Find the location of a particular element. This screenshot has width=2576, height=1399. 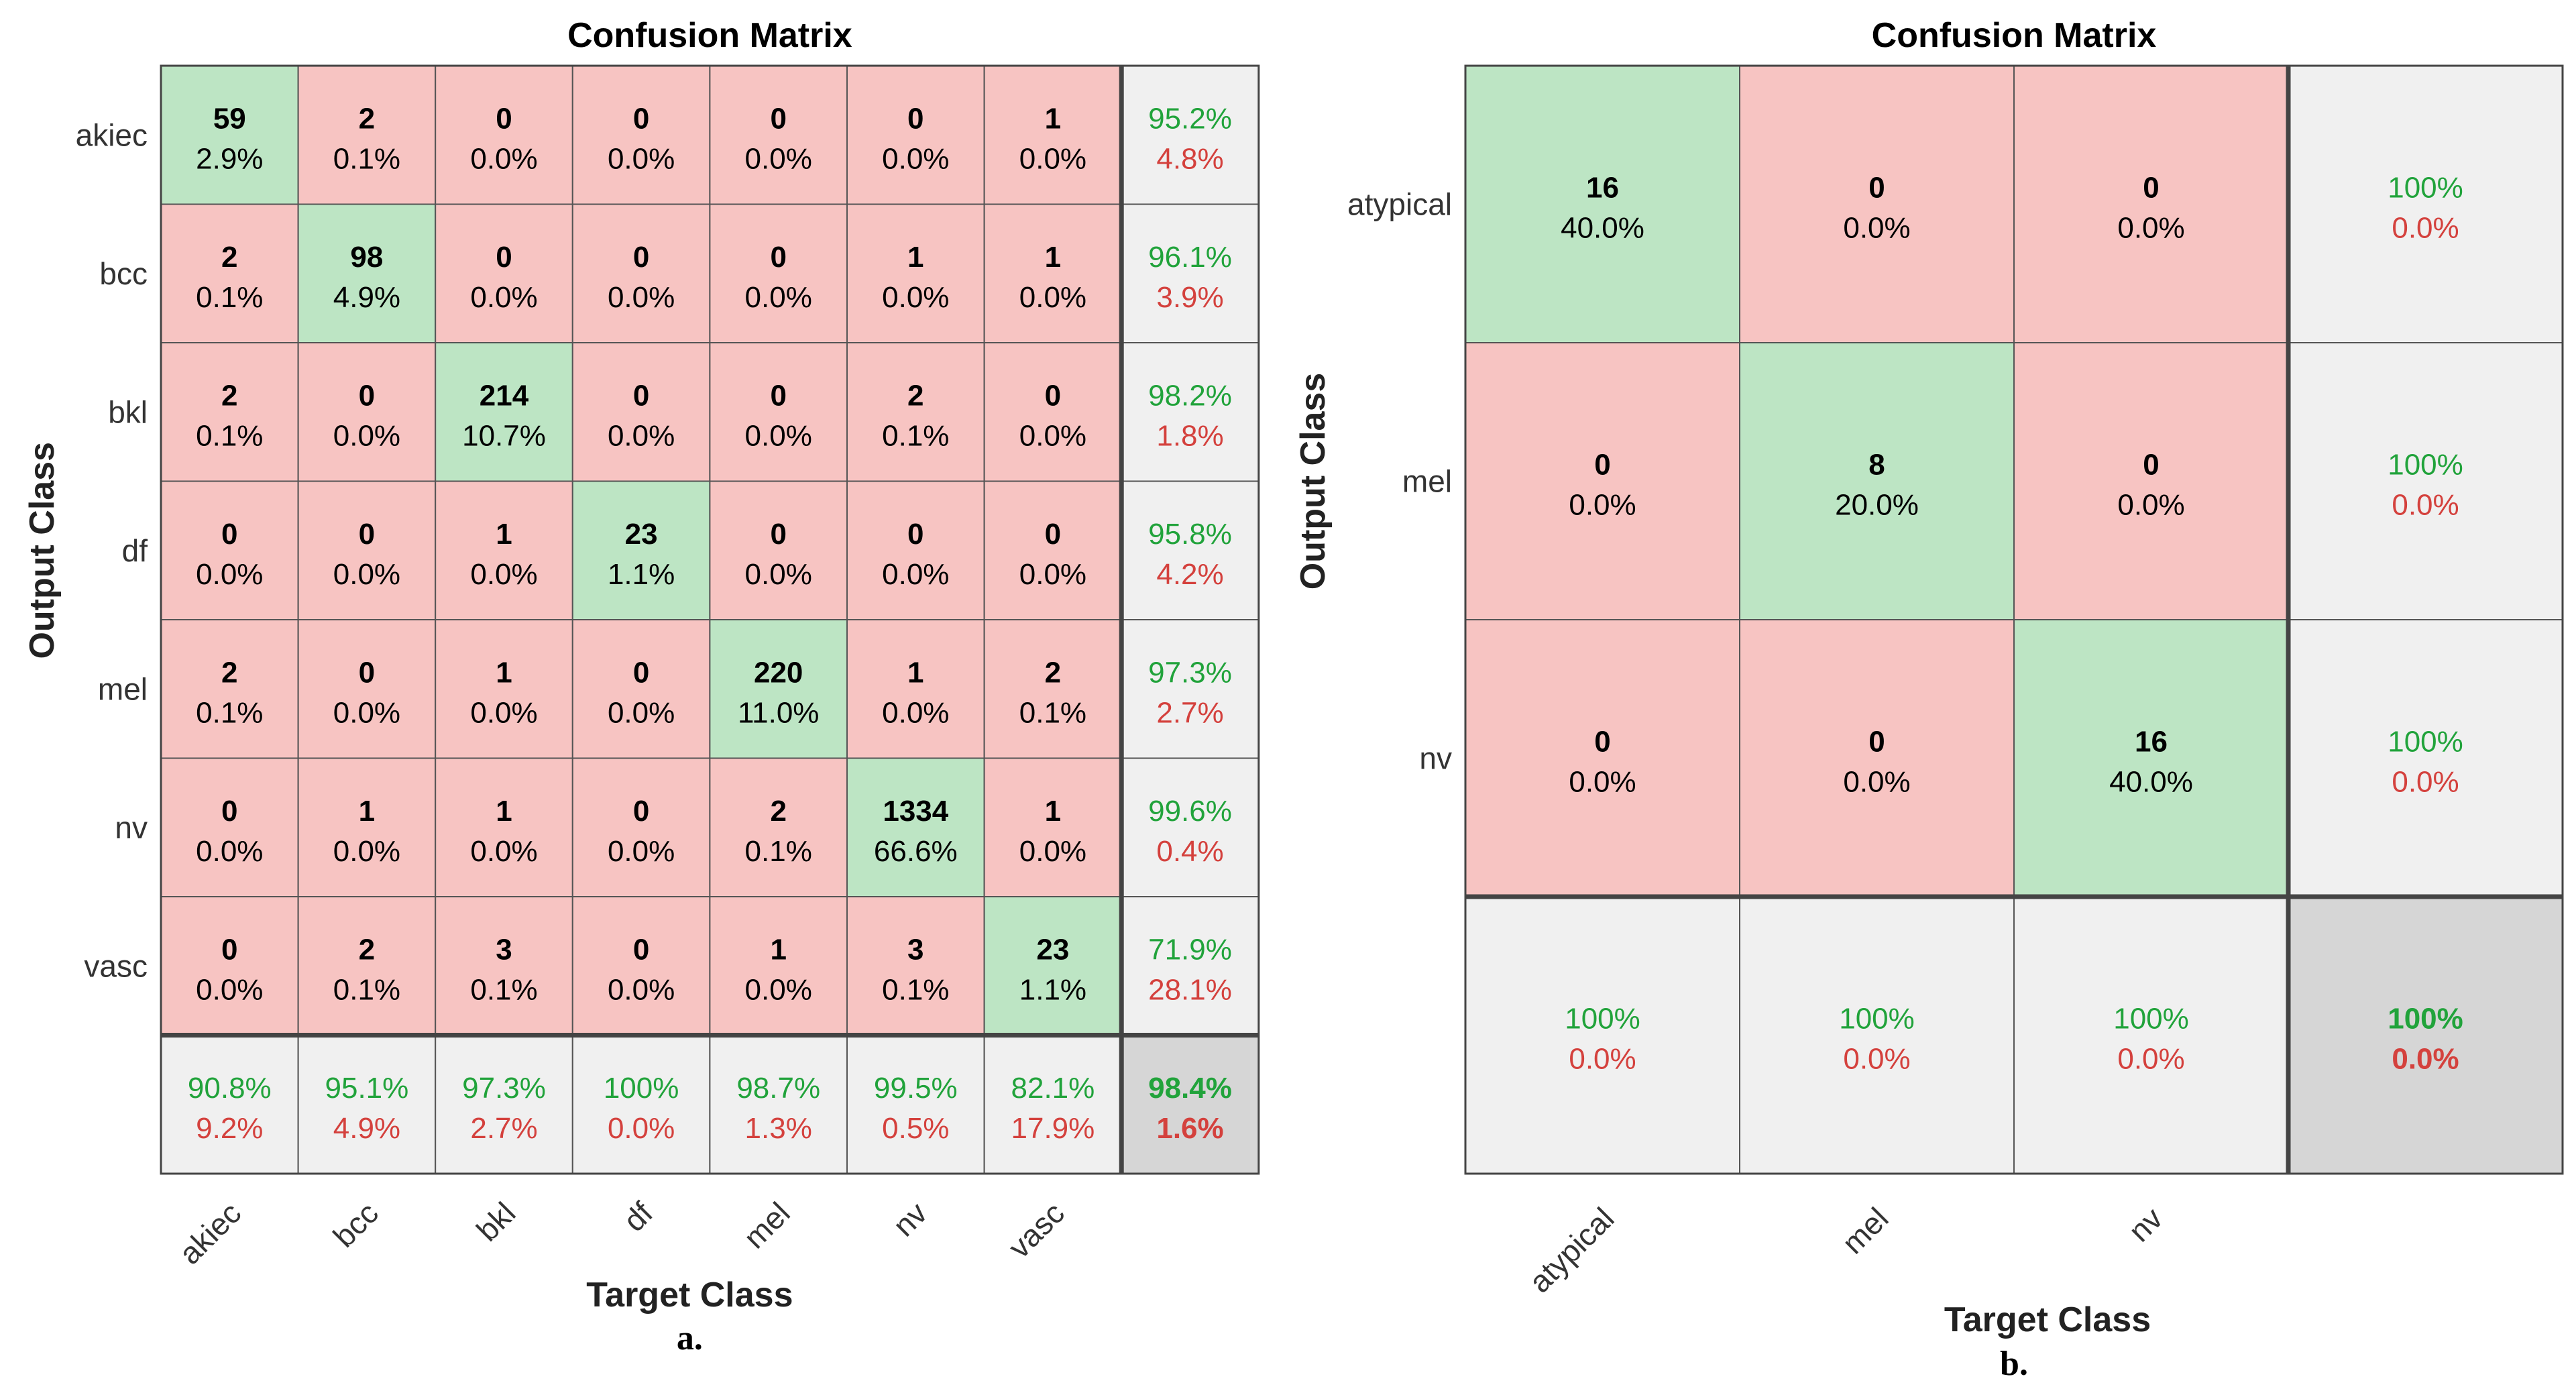

overall-accuracy: 100% is located at coordinates (2425, 1019).